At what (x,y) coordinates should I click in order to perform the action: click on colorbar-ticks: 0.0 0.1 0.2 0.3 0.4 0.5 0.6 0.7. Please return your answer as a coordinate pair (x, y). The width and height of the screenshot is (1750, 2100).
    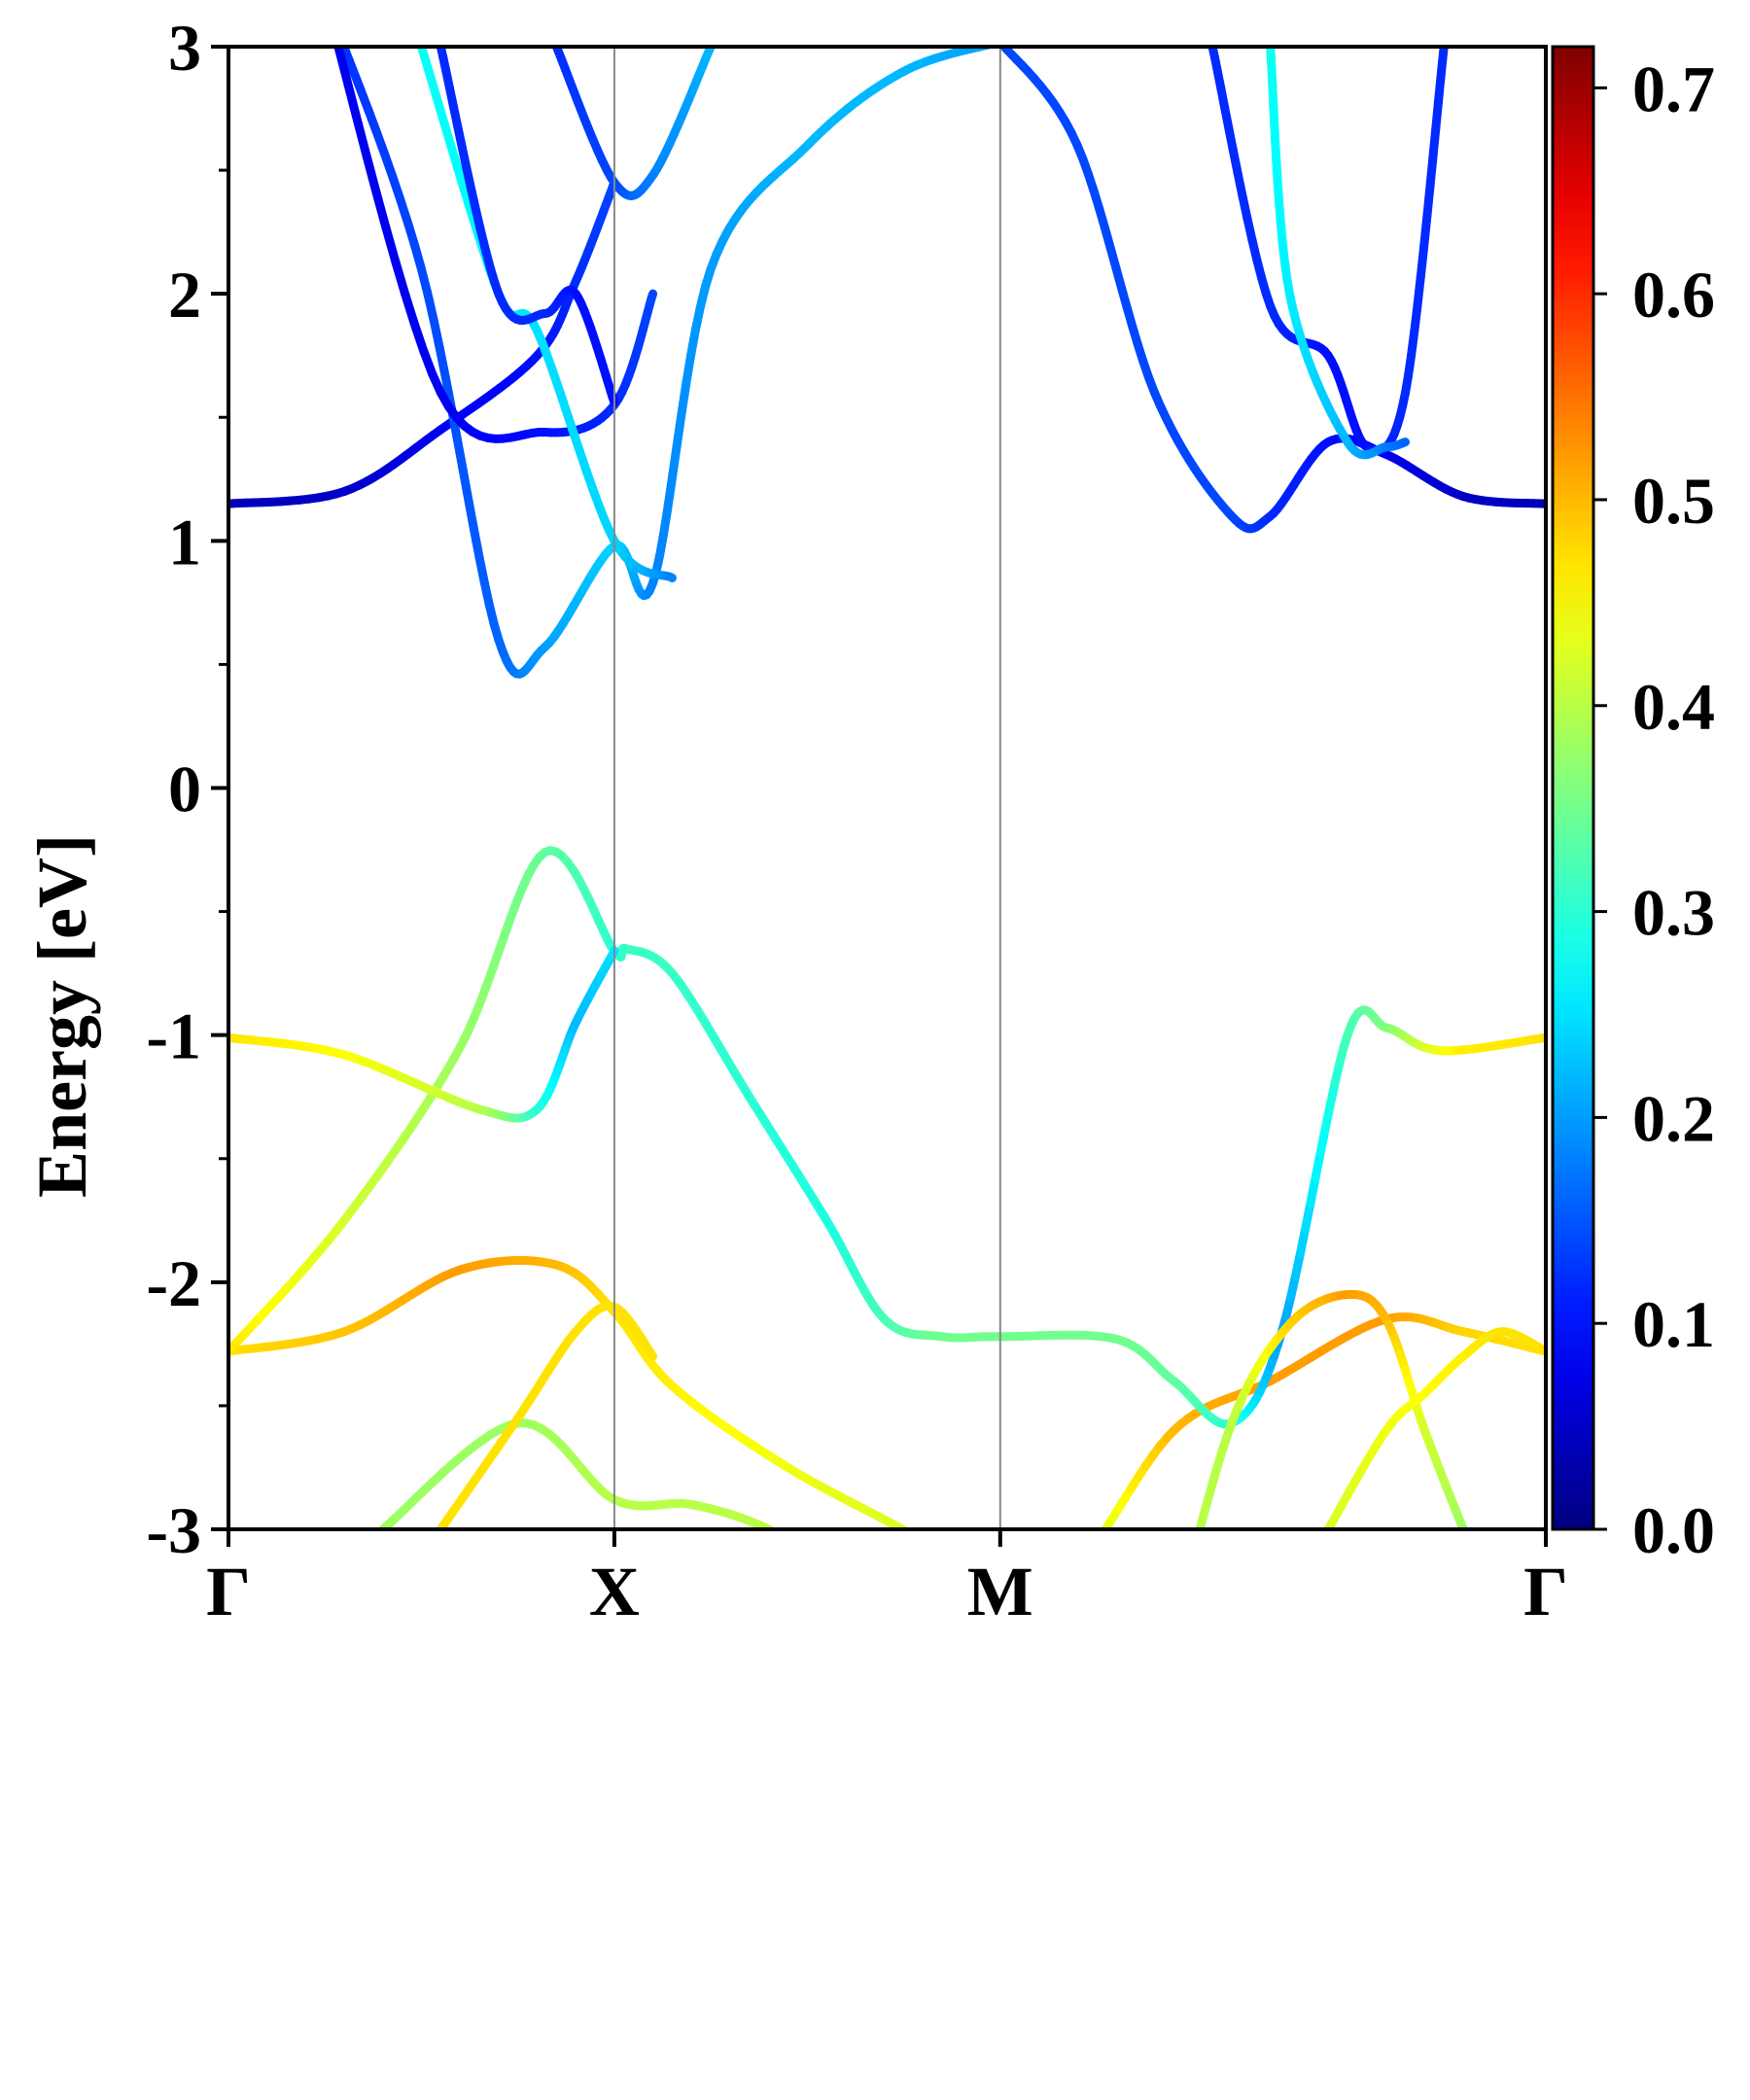
    Looking at the image, I should click on (1654, 809).